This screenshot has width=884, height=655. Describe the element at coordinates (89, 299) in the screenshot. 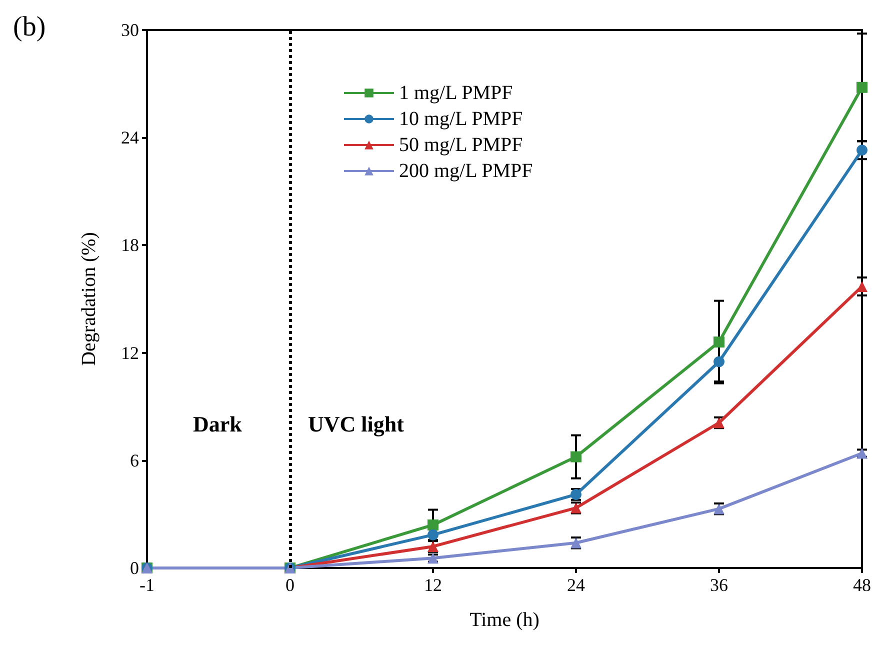

I see `y-axis-title: Degradation (%)` at that location.